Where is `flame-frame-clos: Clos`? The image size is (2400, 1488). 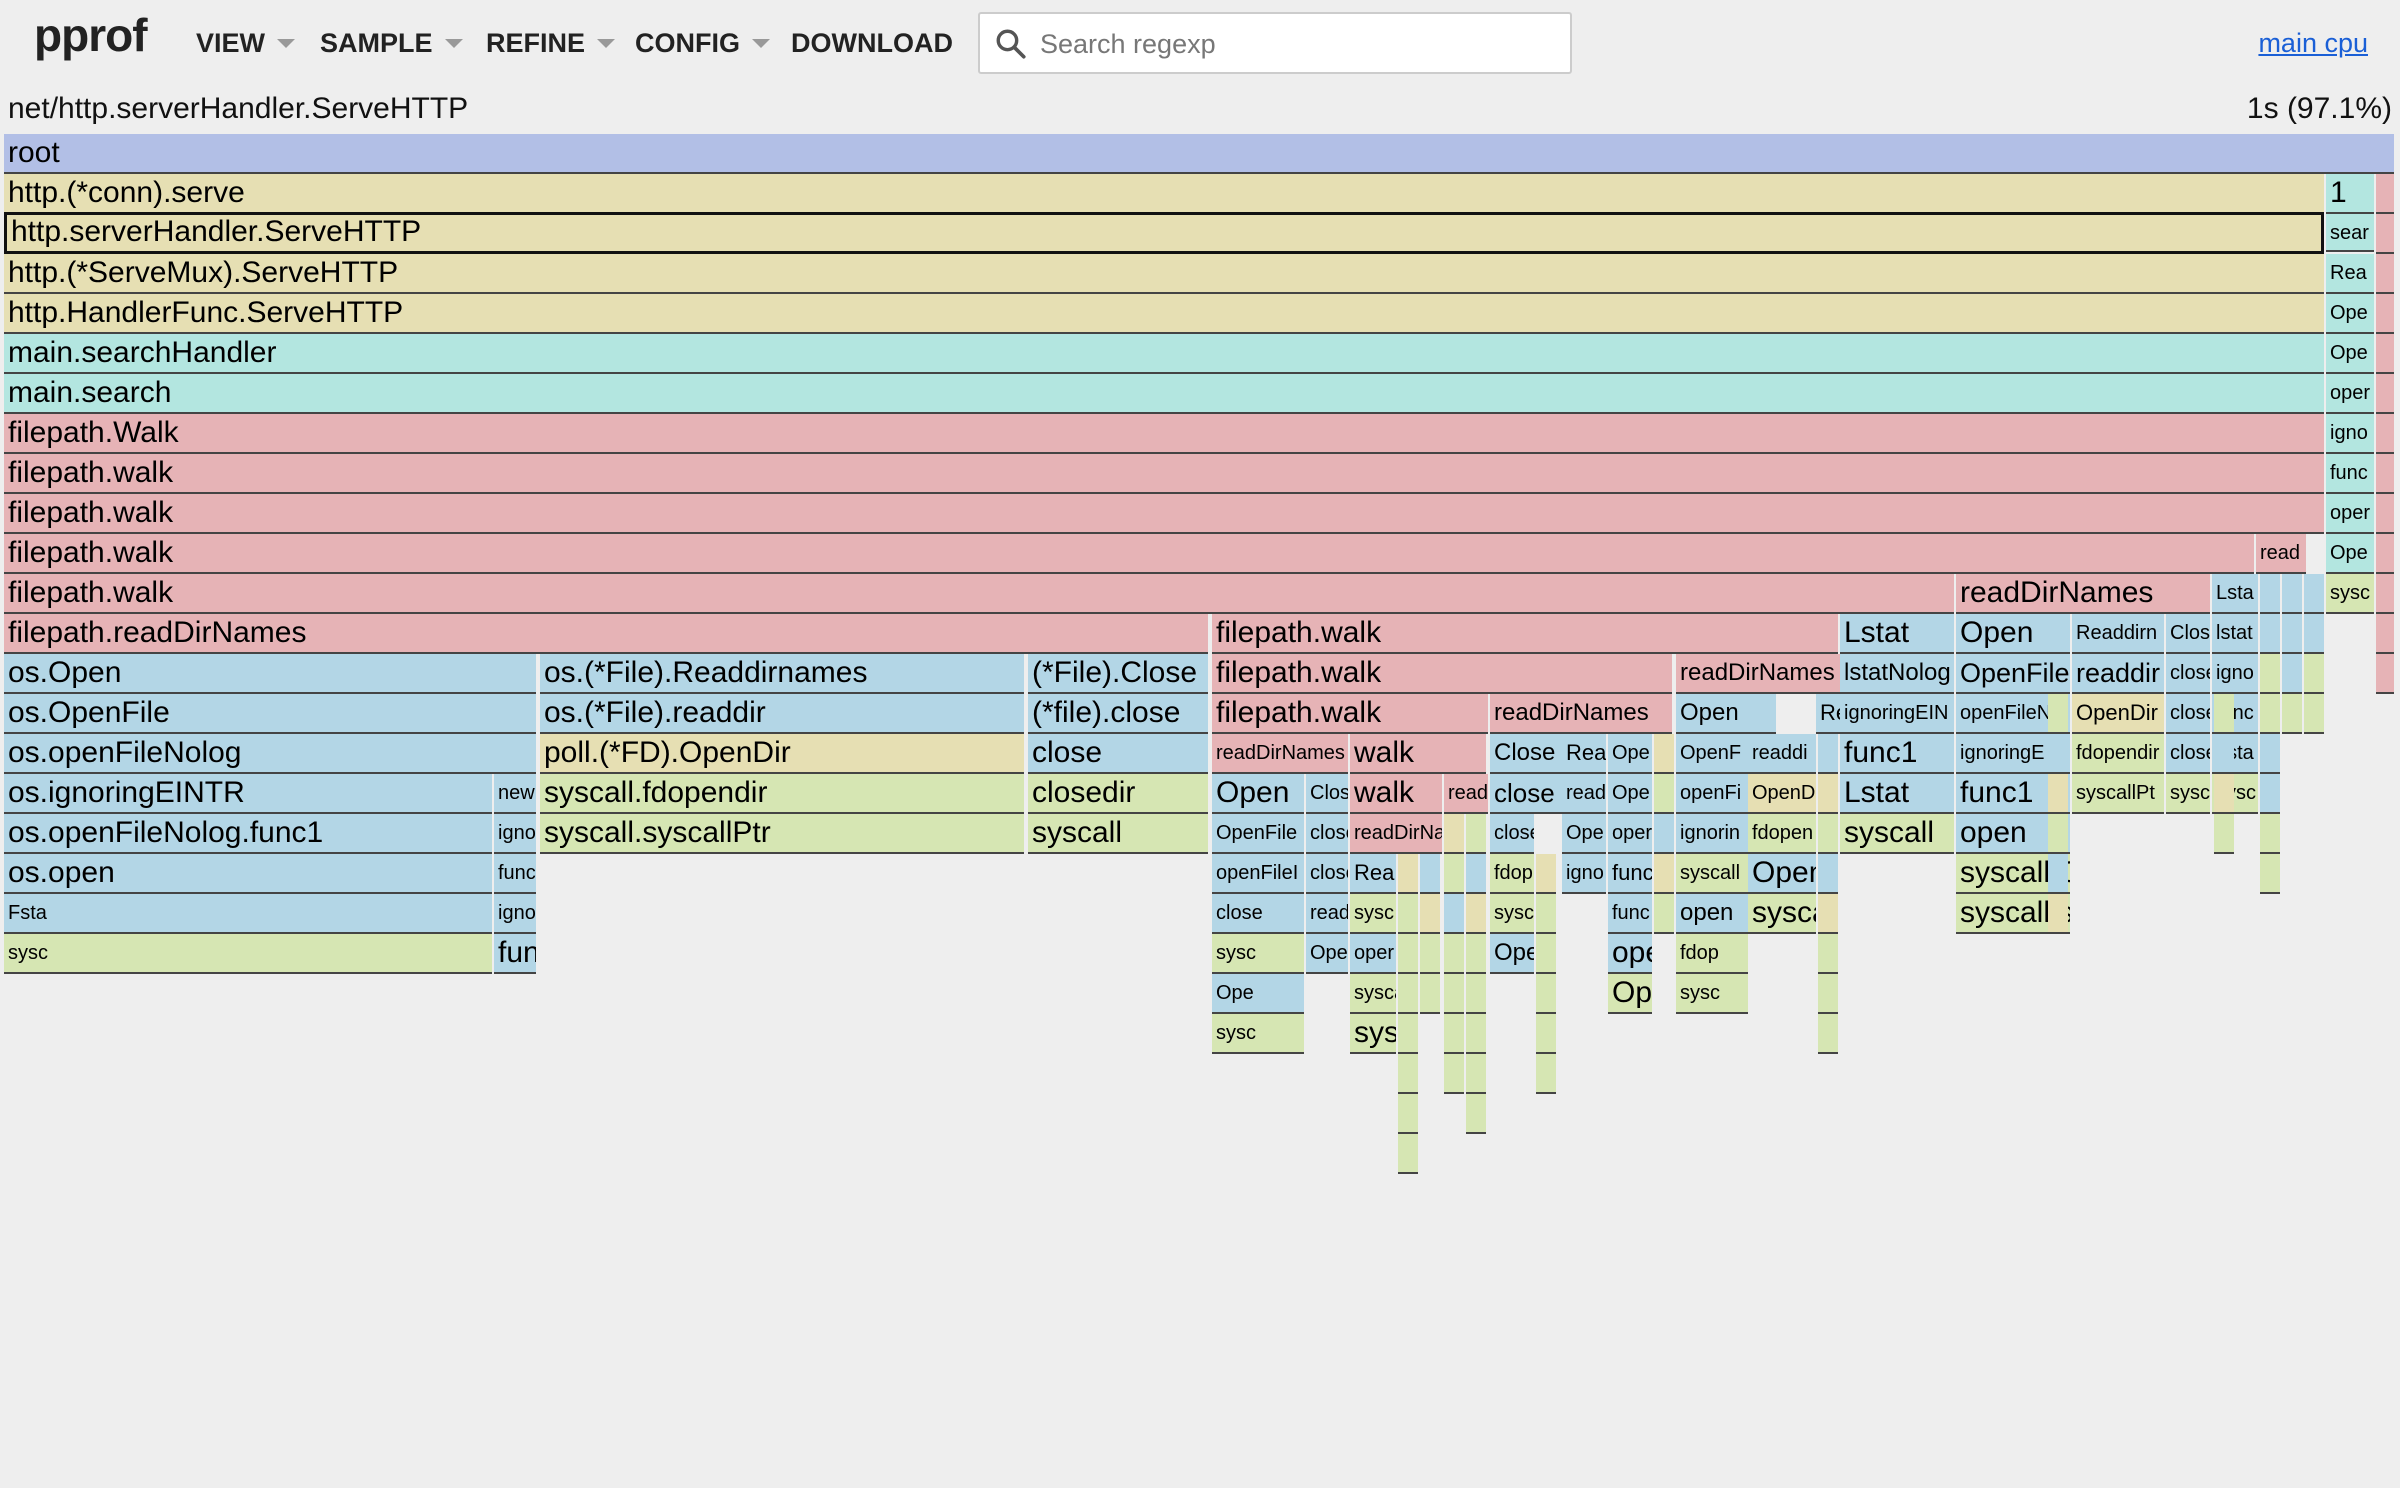
flame-frame-clos: Clos is located at coordinates (1327, 794).